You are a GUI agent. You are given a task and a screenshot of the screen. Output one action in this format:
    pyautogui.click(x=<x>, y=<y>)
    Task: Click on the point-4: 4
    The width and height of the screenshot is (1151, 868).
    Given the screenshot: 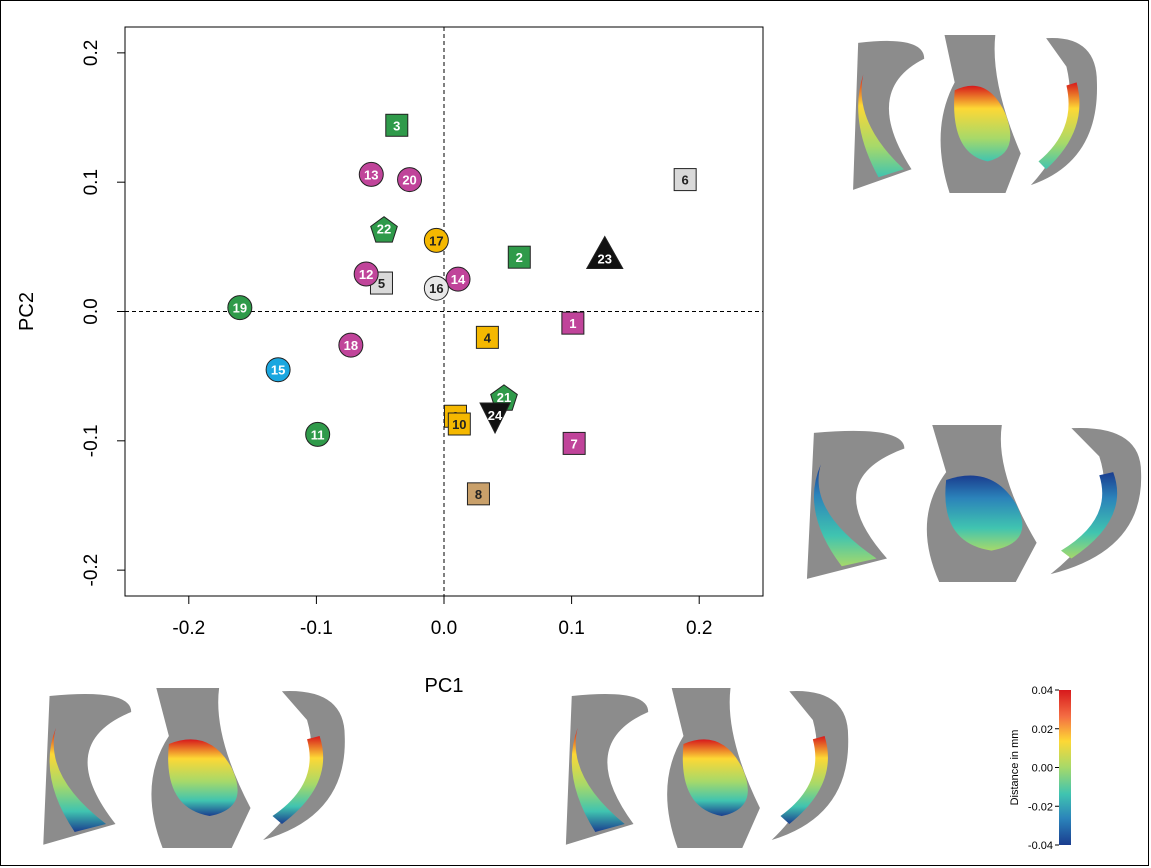 What is the action you would take?
    pyautogui.click(x=487, y=337)
    